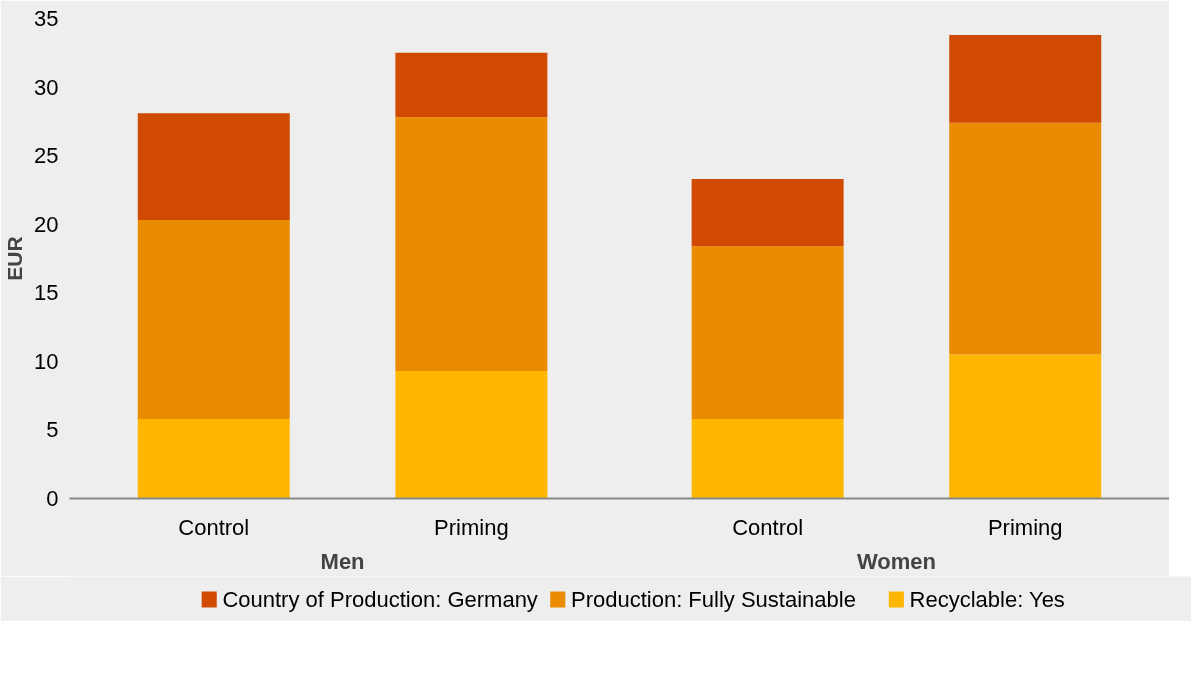 This screenshot has height=673, width=1191. I want to click on y-tick-label: 5, so click(52, 430).